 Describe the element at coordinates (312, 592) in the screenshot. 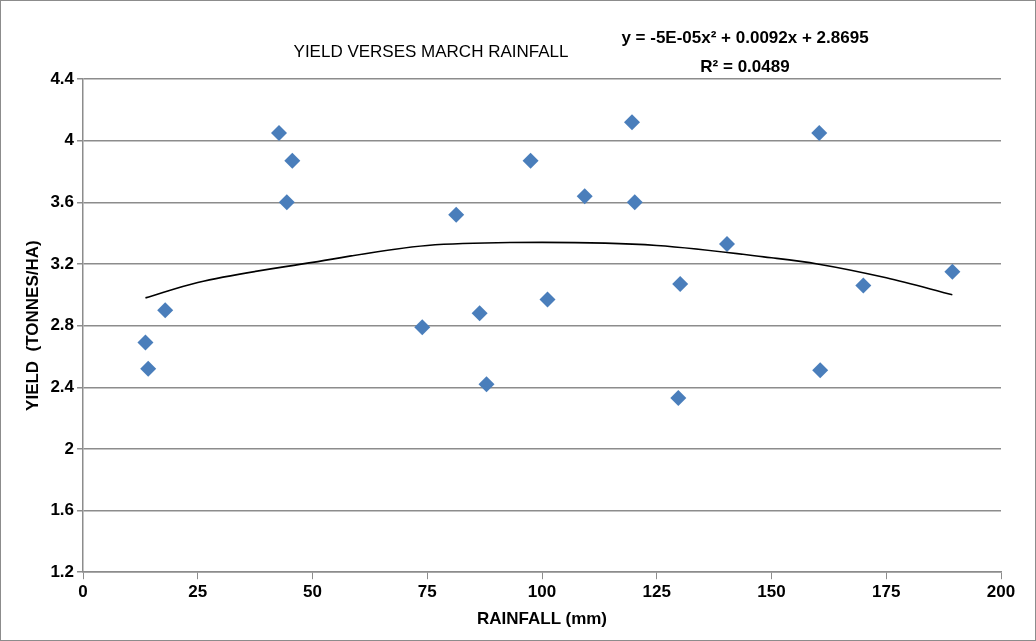

I see `x-tick-label: 50` at that location.